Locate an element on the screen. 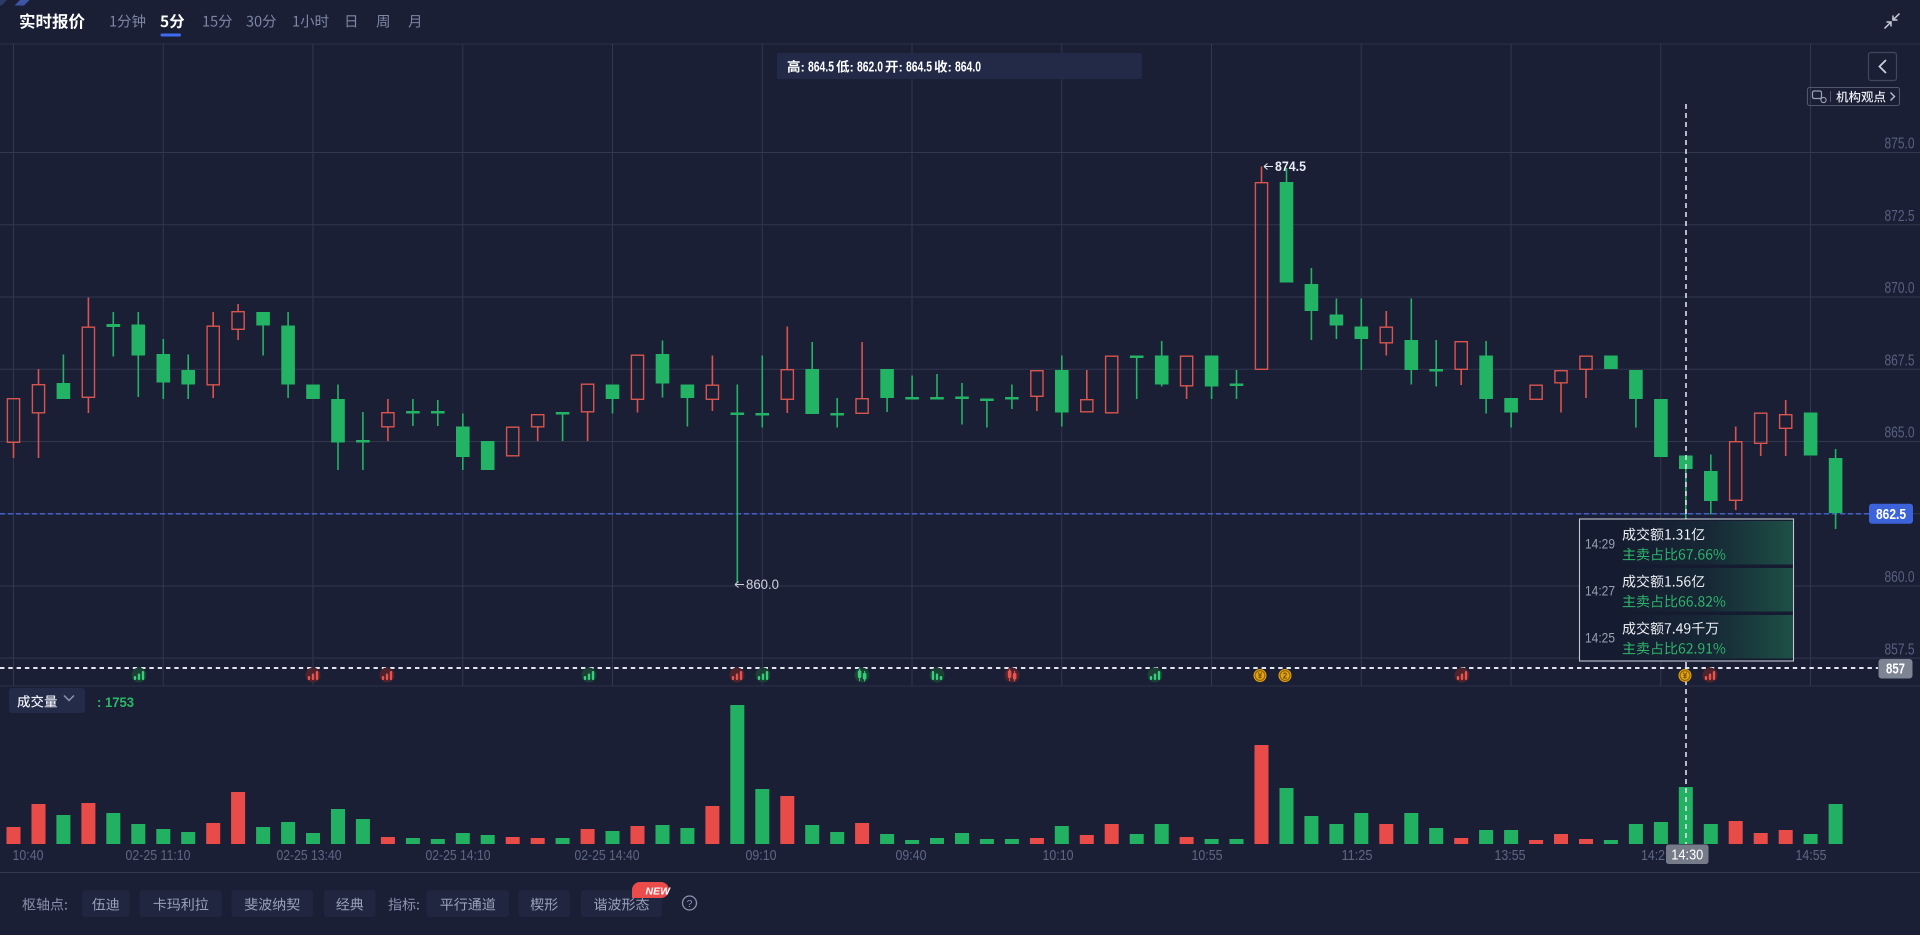 Image resolution: width=1920 pixels, height=935 pixels. svg-text: 862.0 is located at coordinates (870, 67).